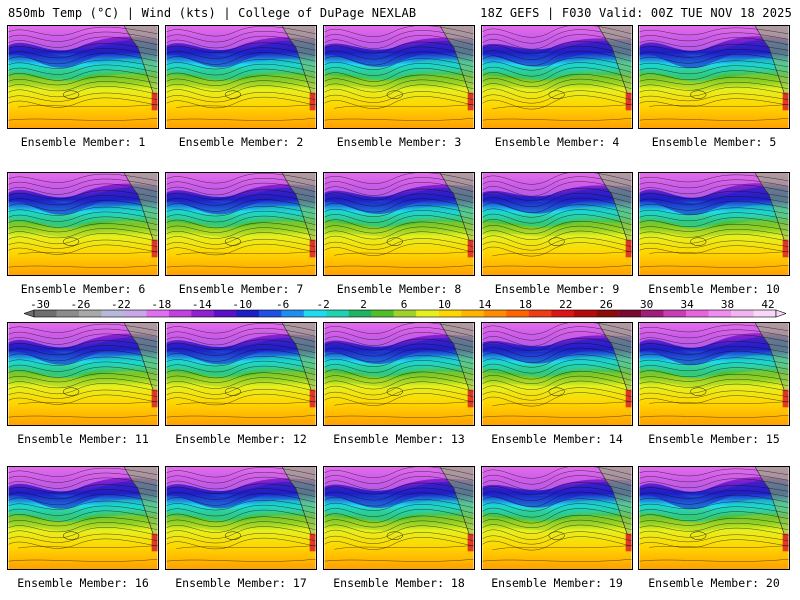 The width and height of the screenshot is (800, 600). Describe the element at coordinates (714, 439) in the screenshot. I see `ensemble-member-label: Ensemble Member: 15` at that location.